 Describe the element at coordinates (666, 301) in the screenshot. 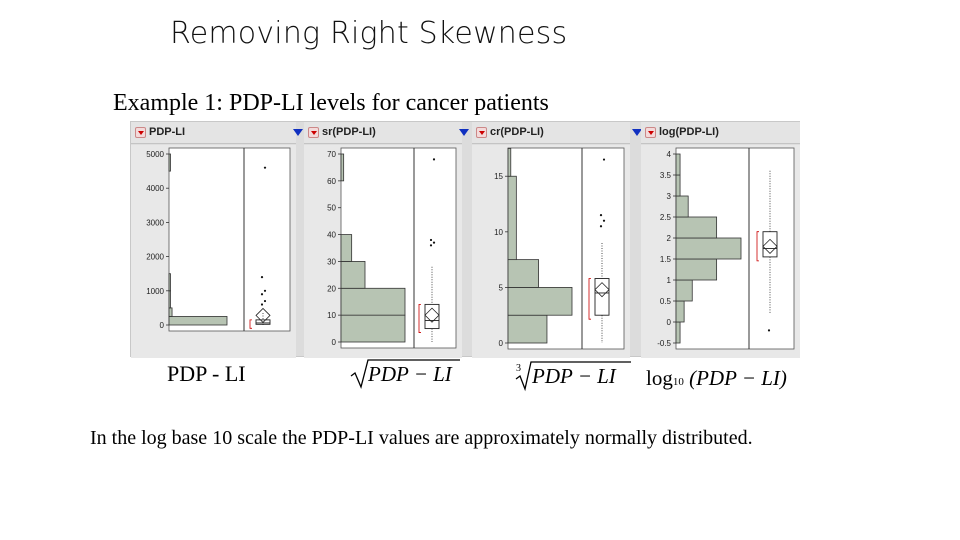

I see `y-tick-label: 0.5` at that location.